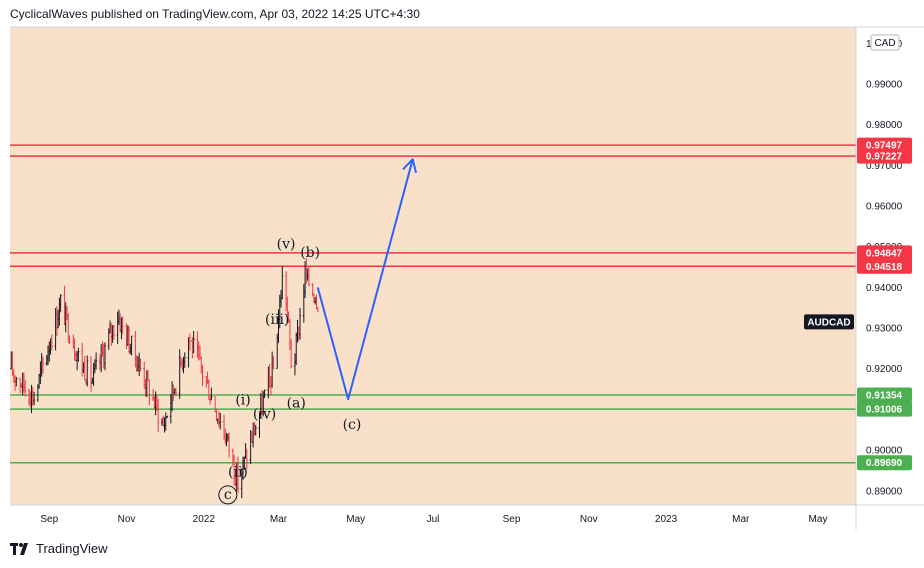 This screenshot has height=568, width=924. I want to click on candlesticks, so click(164, 378).